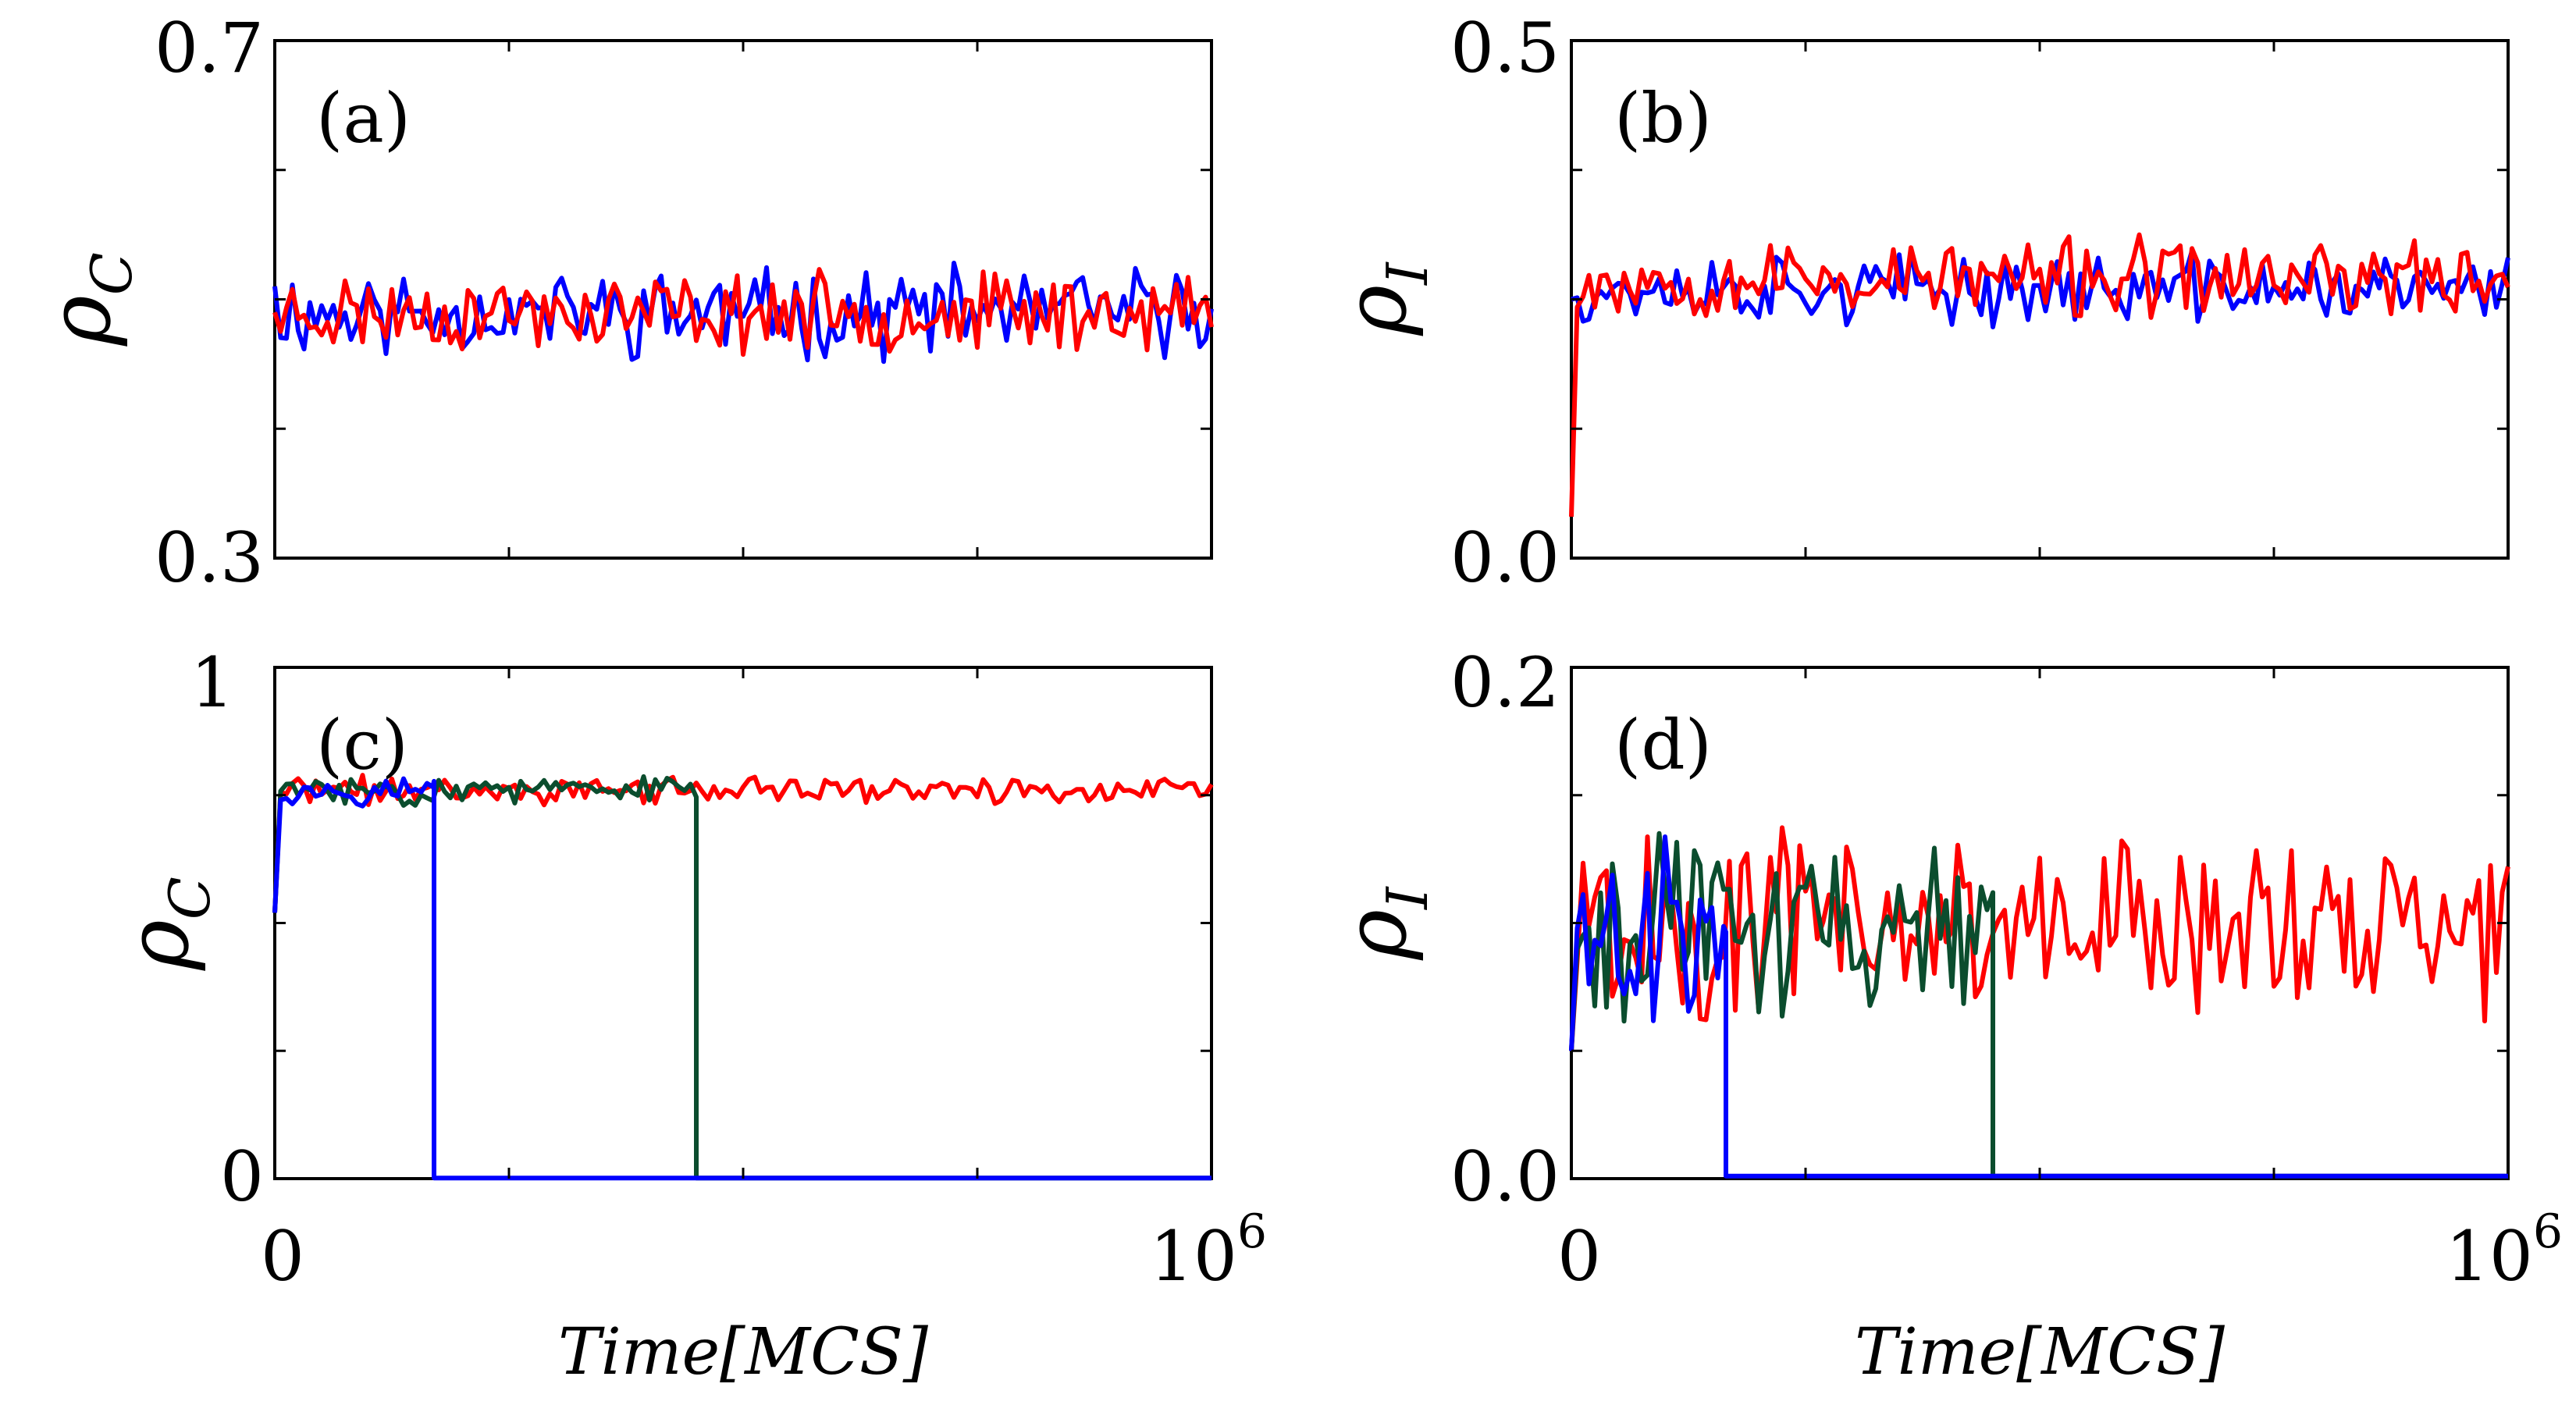  I want to click on y-tick-bottom-a: 0.3, so click(210, 558).